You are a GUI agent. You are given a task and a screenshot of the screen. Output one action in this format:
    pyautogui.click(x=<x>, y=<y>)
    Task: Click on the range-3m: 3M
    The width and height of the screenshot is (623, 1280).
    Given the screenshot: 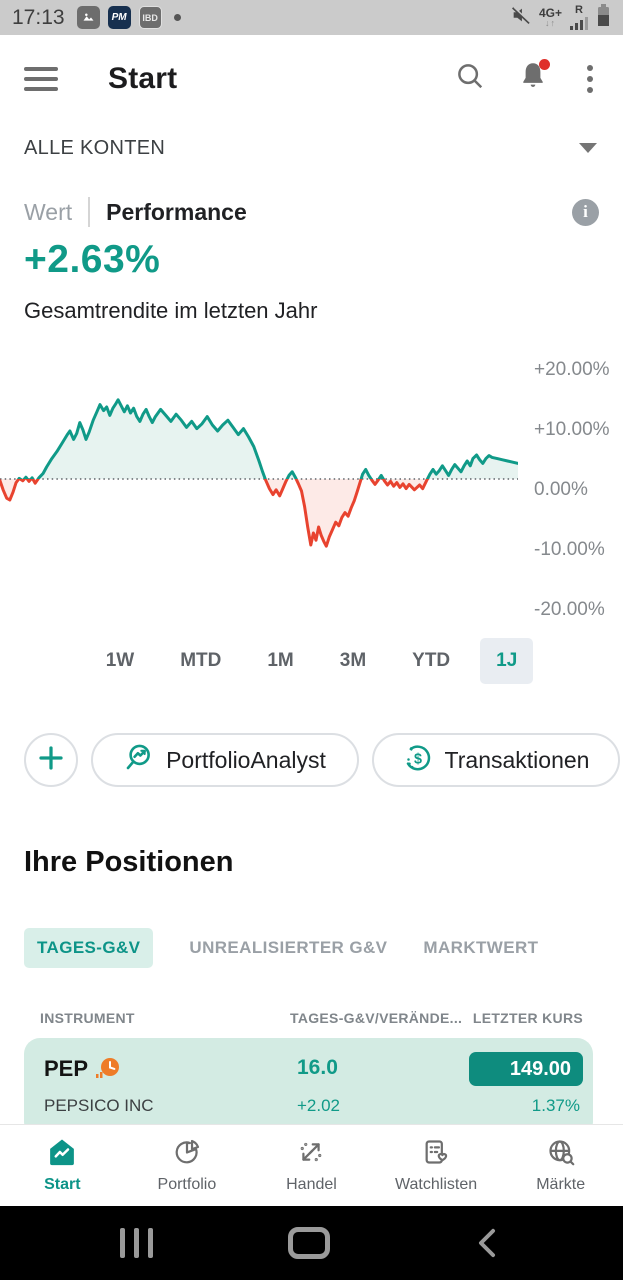 What is the action you would take?
    pyautogui.click(x=353, y=660)
    